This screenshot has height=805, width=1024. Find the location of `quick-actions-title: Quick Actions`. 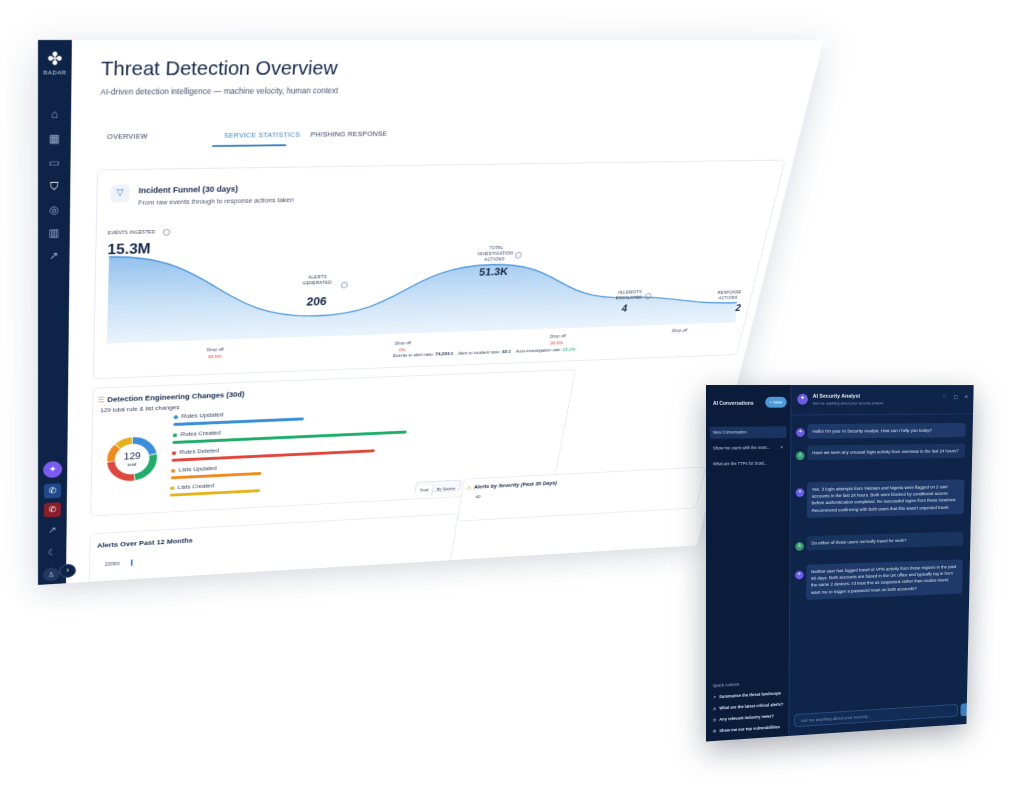

quick-actions-title: Quick Actions is located at coordinates (726, 685).